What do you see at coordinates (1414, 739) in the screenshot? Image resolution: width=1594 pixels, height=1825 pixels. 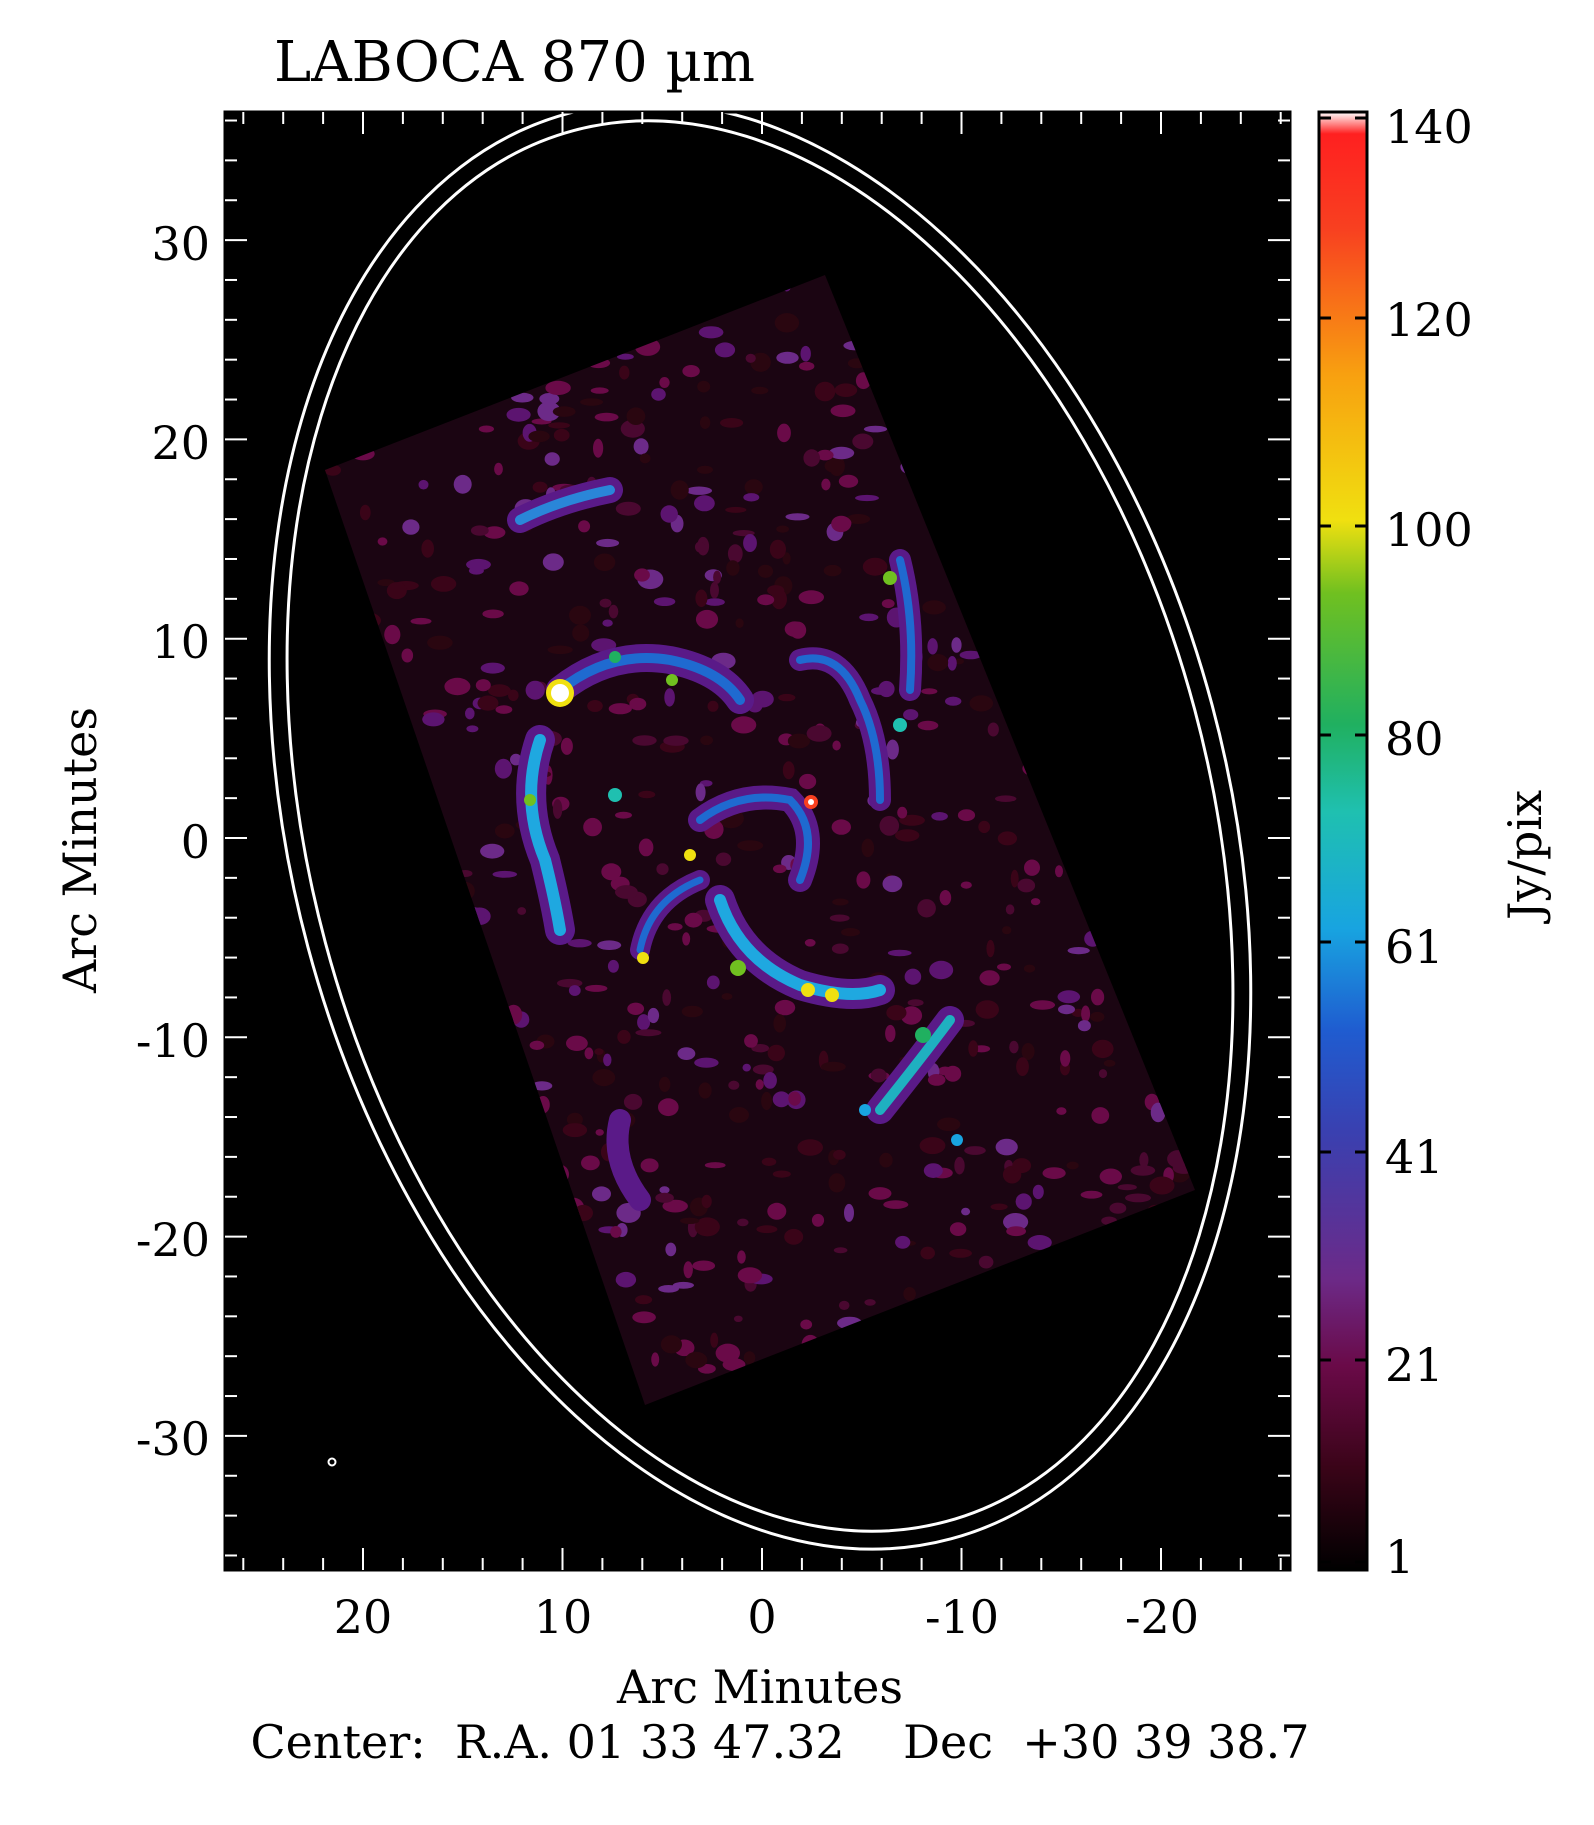 I see `colorbar-tick-label: 80` at bounding box center [1414, 739].